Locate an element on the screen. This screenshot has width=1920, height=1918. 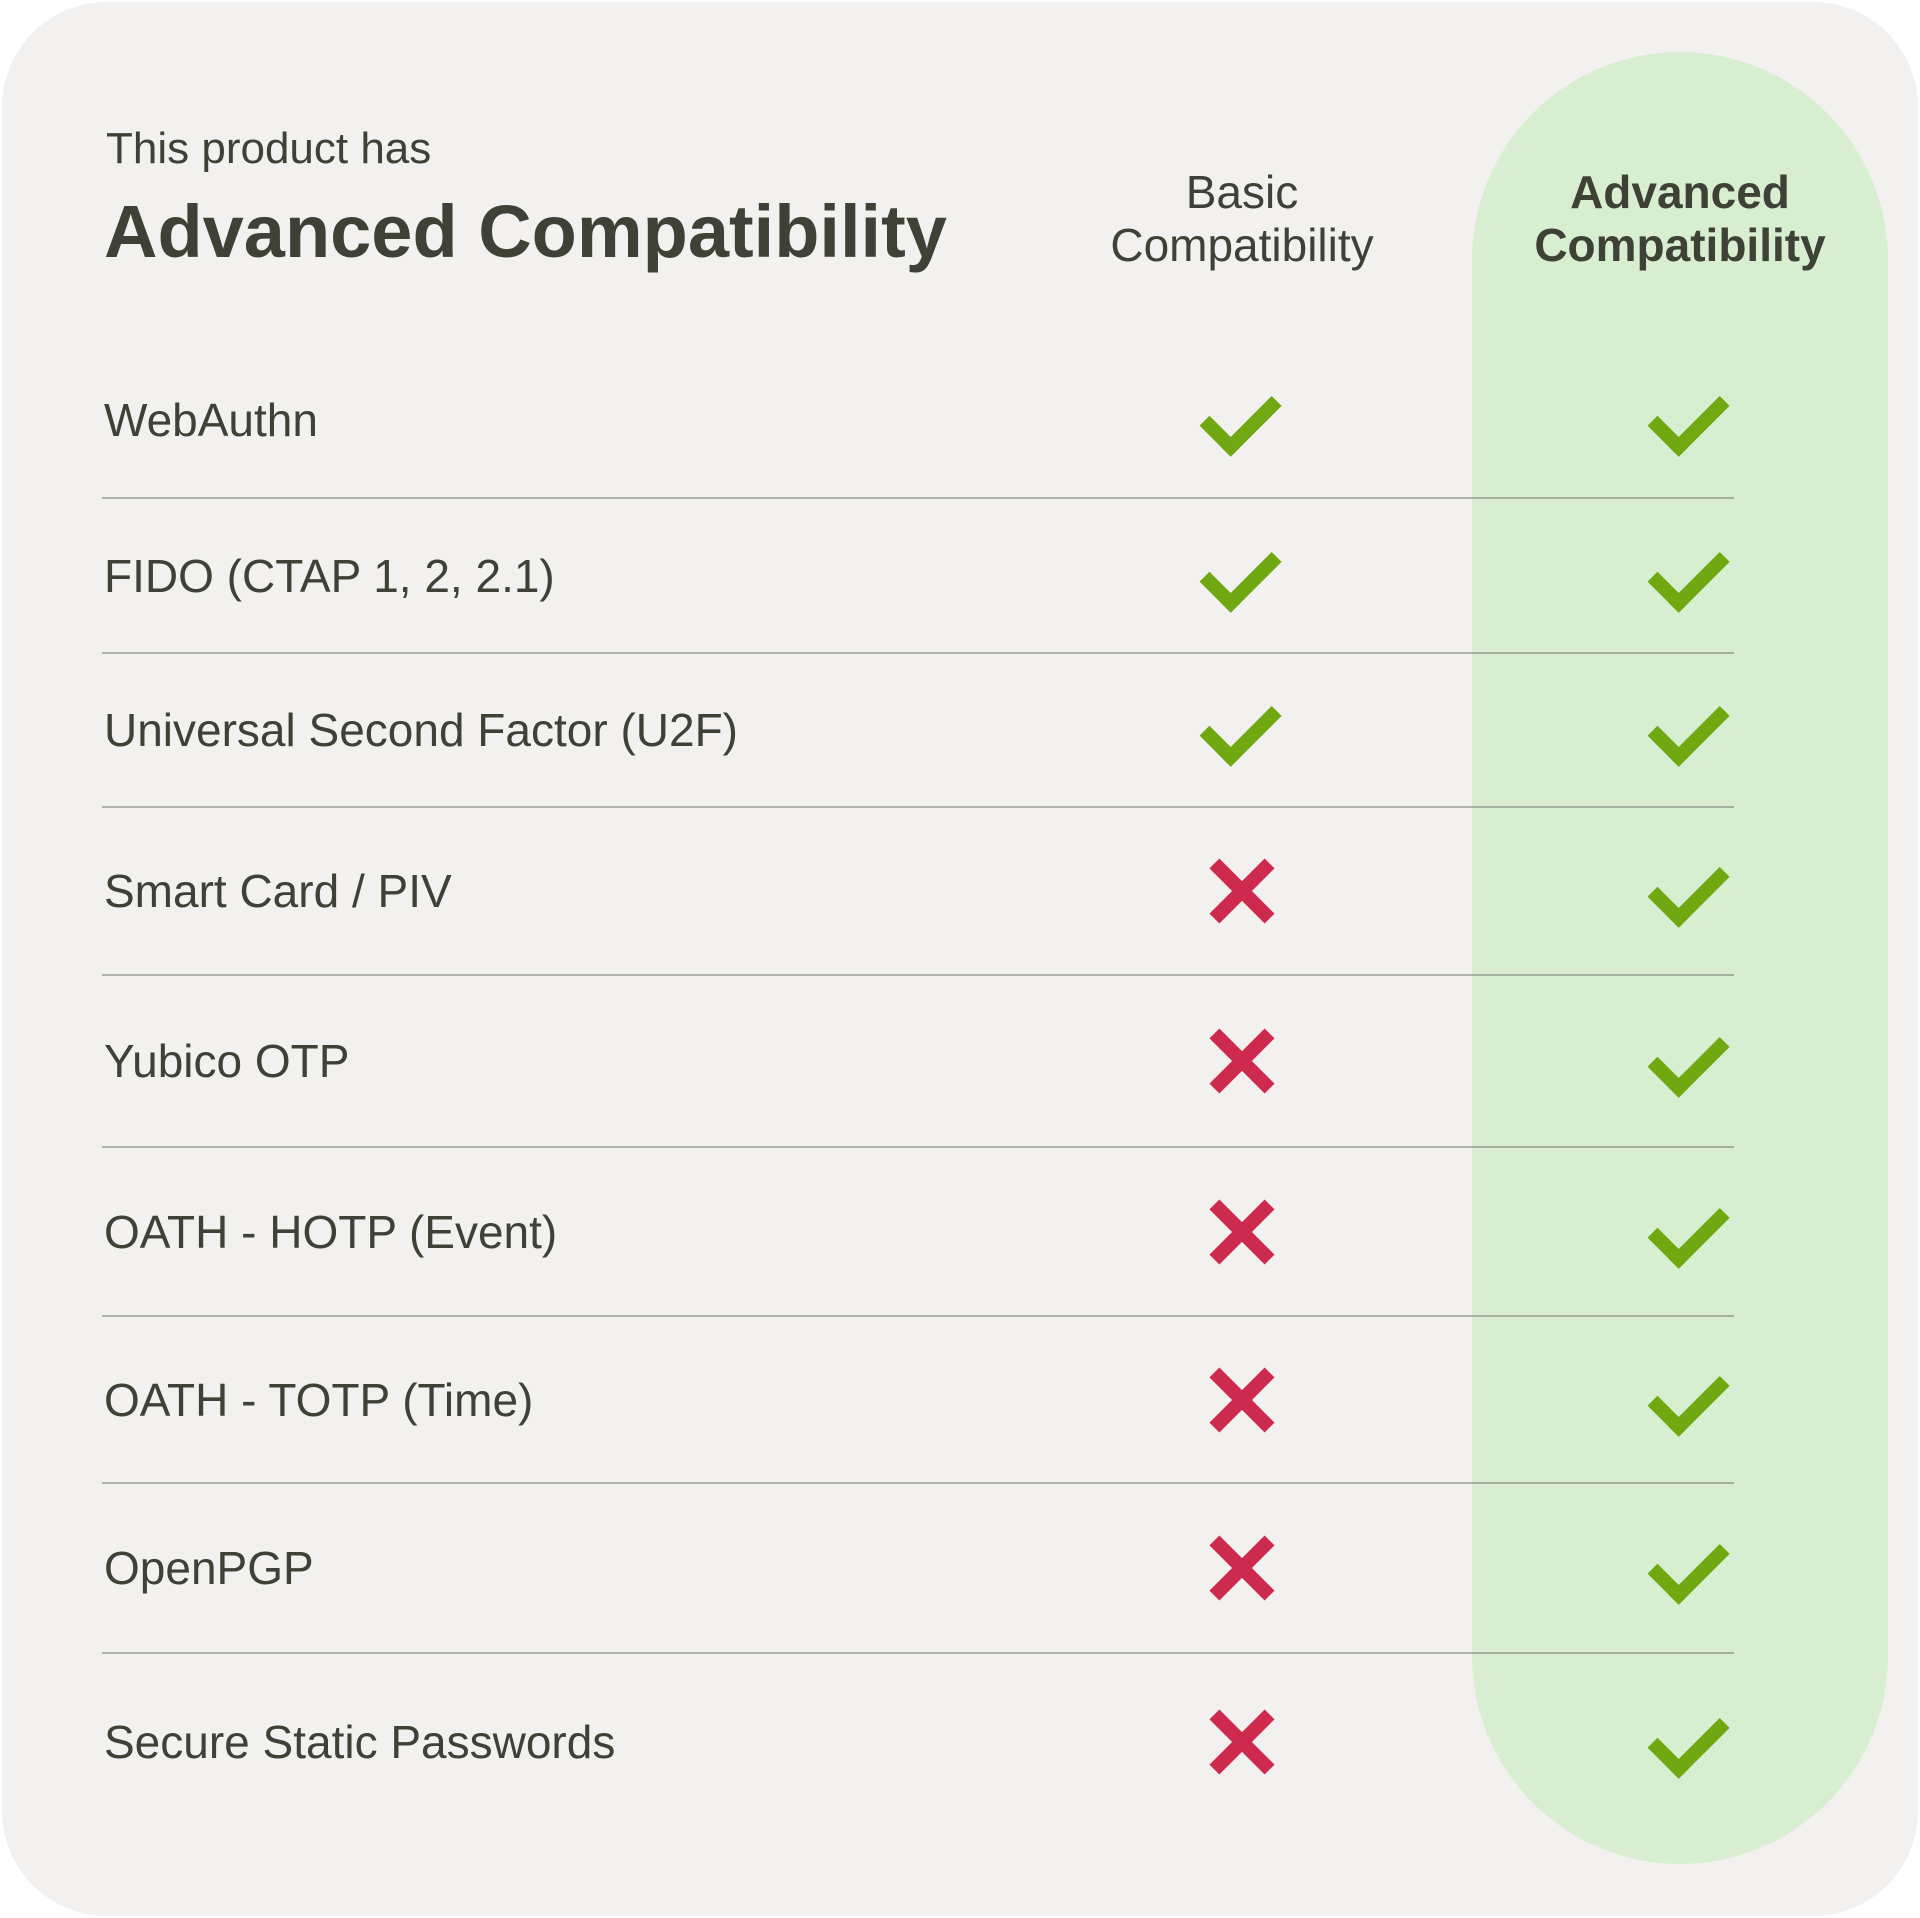
table-row: FIDO (CTAP 1, 2, 2.1) is located at coordinates (960, 575).